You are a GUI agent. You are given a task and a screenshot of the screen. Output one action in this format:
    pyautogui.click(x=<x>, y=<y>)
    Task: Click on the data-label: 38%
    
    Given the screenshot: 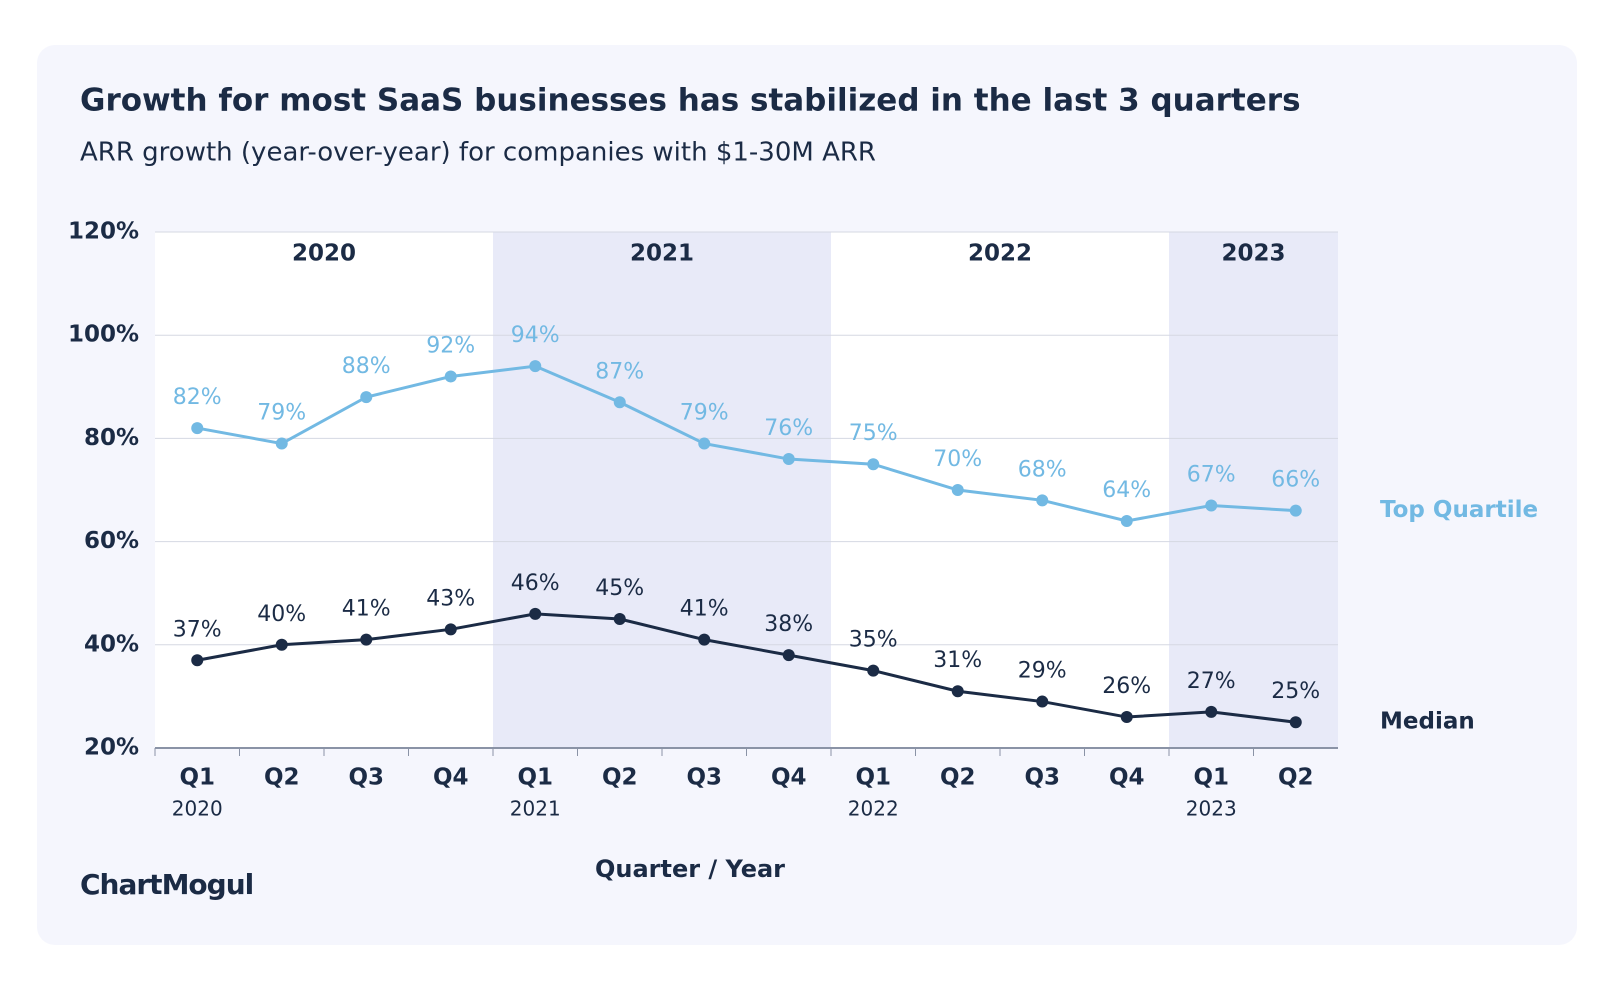 What is the action you would take?
    pyautogui.click(x=788, y=624)
    